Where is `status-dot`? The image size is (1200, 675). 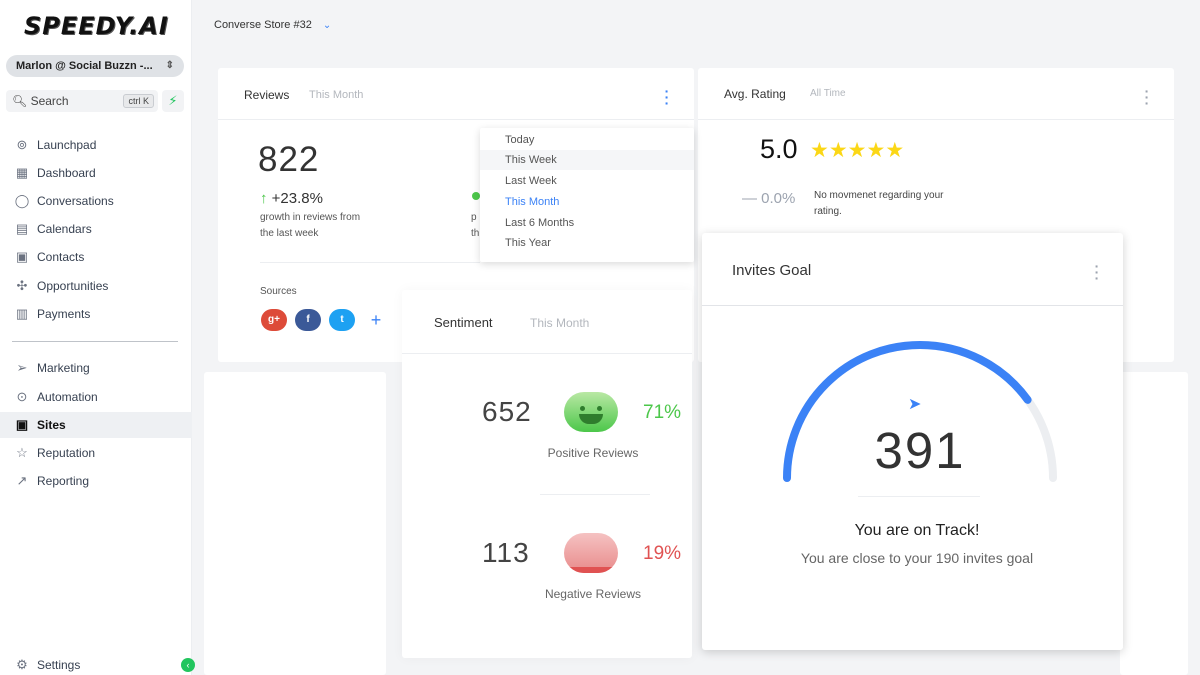
status-dot is located at coordinates (476, 196).